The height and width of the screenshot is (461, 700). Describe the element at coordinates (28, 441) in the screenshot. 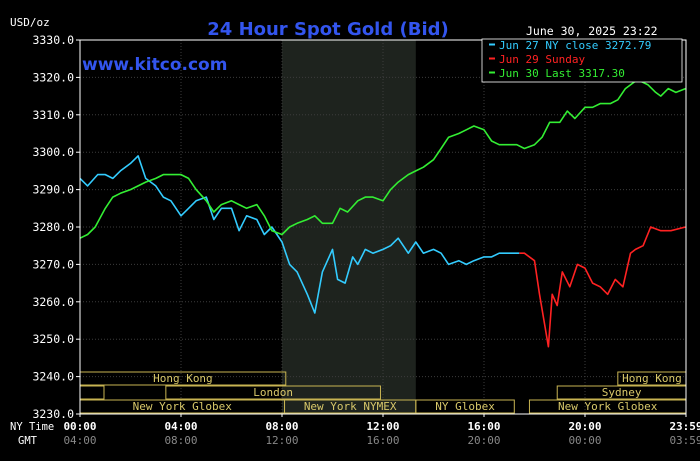

I see `gmt-row-label: GMT` at that location.